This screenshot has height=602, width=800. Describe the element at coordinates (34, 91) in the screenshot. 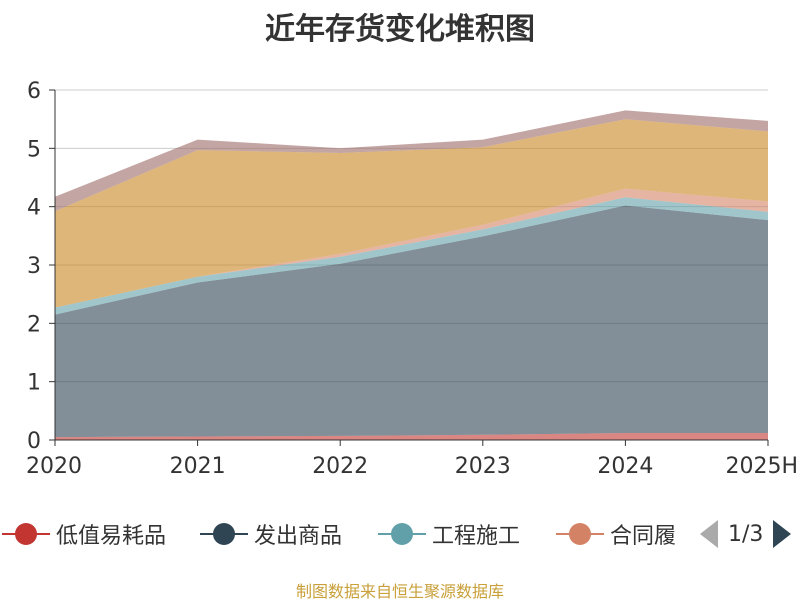

I see `y-tick-label: 6` at that location.